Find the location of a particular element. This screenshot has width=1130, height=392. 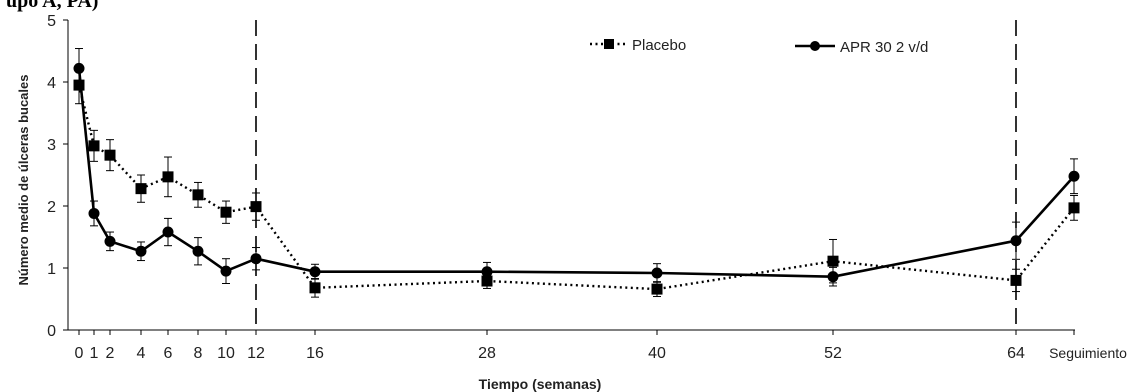

x-tick-label: 1 is located at coordinates (94, 353).